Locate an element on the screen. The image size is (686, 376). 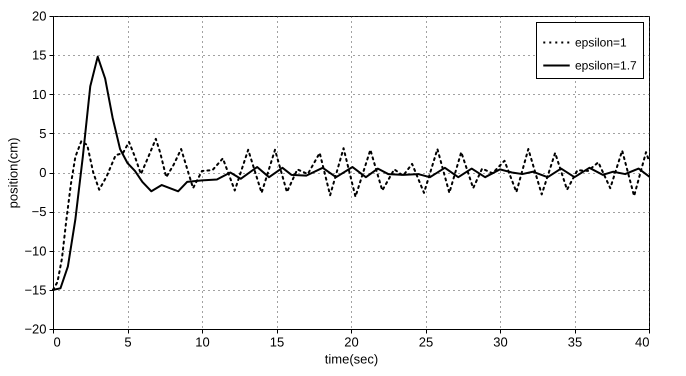
x-tick-label: 25 is located at coordinates (426, 342).